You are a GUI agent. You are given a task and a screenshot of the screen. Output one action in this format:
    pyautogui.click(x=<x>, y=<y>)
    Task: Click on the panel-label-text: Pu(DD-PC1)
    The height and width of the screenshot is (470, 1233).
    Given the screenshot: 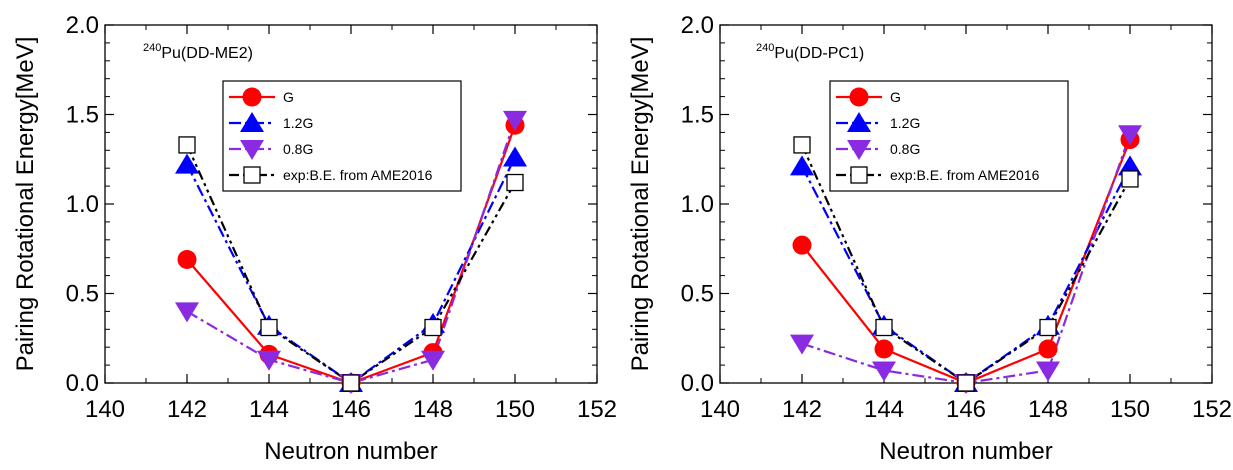 What is the action you would take?
    pyautogui.click(x=819, y=53)
    